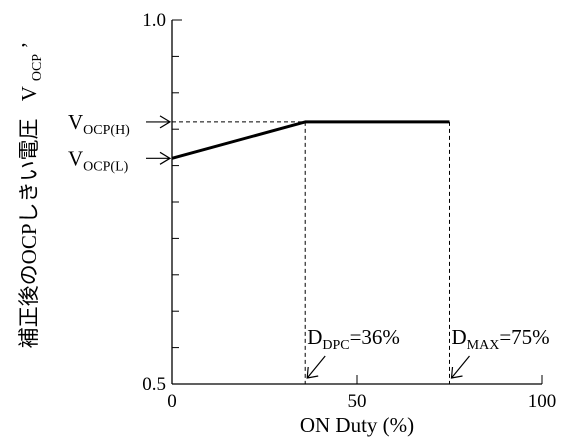  Describe the element at coordinates (154, 20) in the screenshot. I see `y-tick-label-1: 1.0` at that location.